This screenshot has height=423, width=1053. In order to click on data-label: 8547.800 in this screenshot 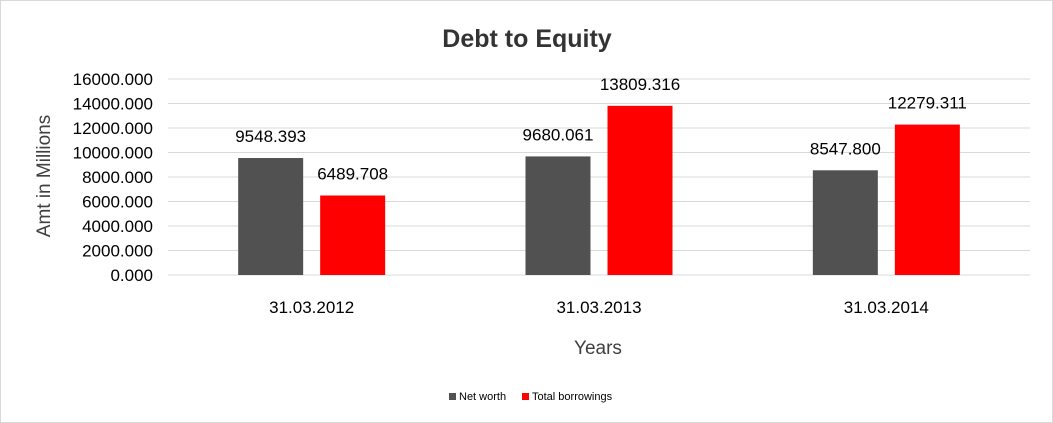, I will do `click(845, 148)`.